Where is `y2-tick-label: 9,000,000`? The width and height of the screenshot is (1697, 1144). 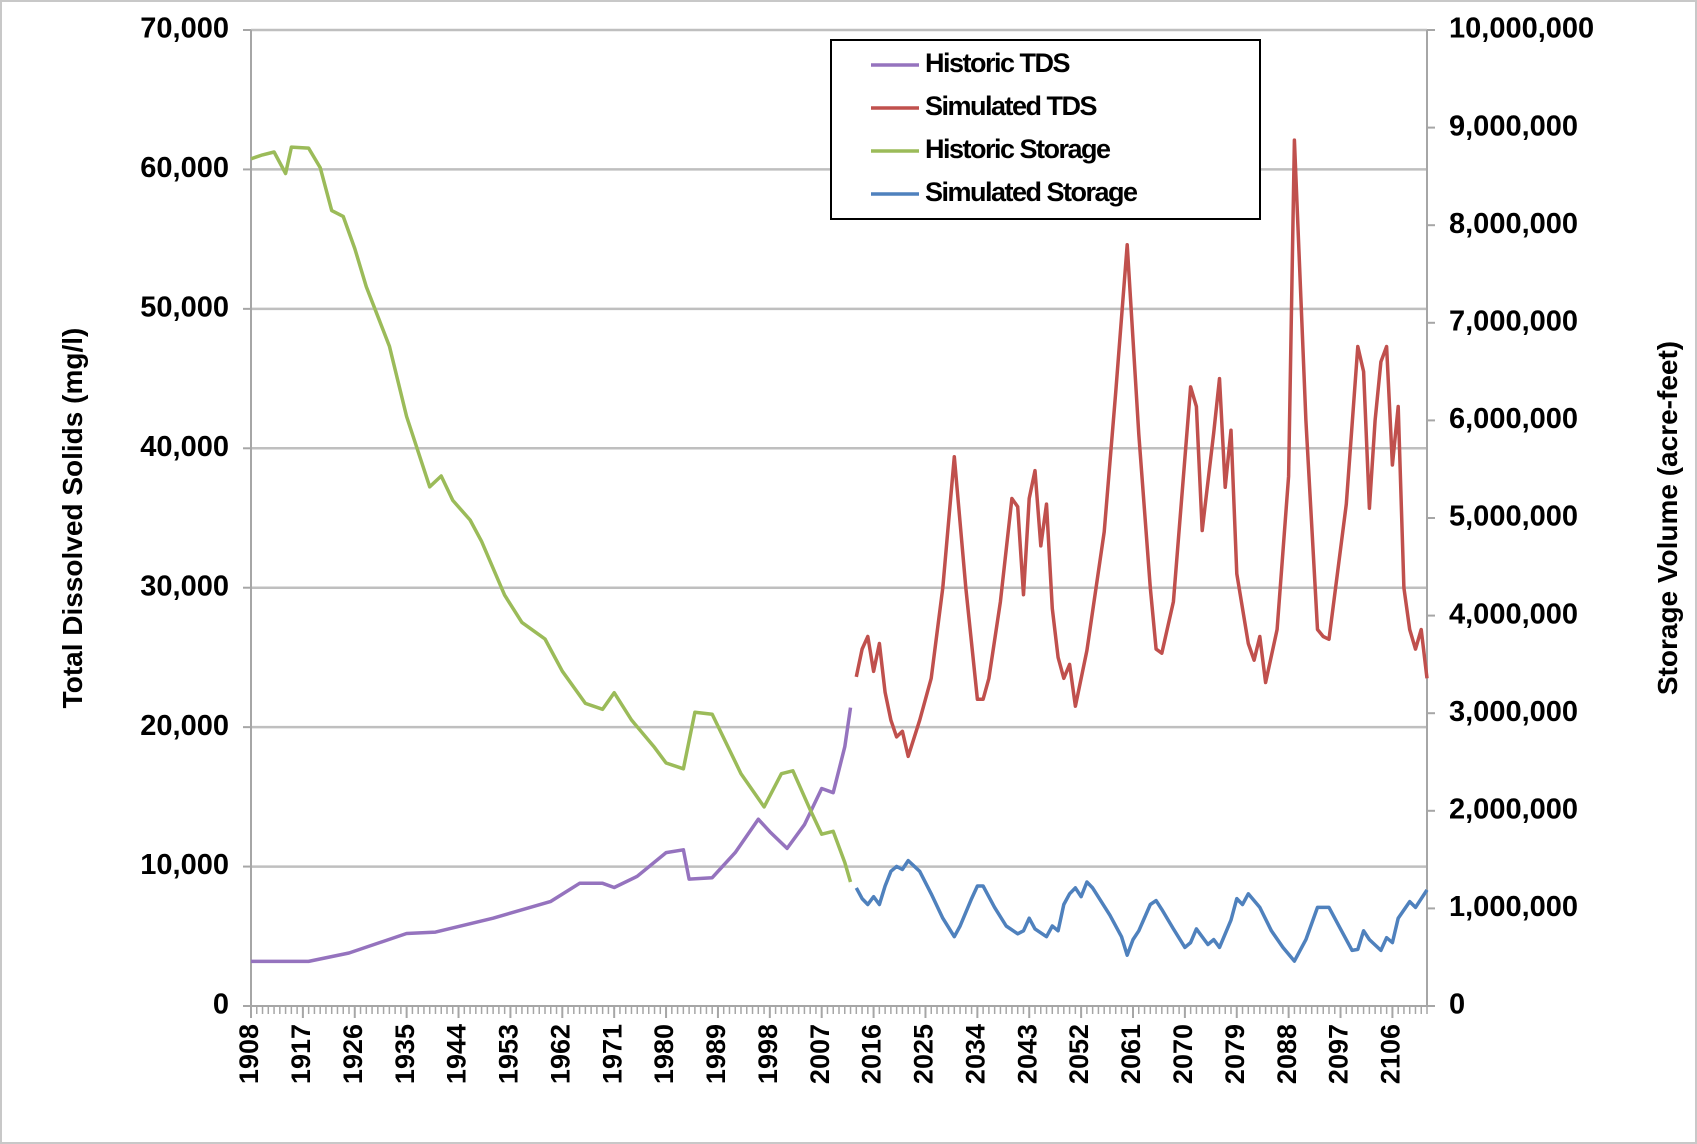
y2-tick-label: 9,000,000 is located at coordinates (1513, 126).